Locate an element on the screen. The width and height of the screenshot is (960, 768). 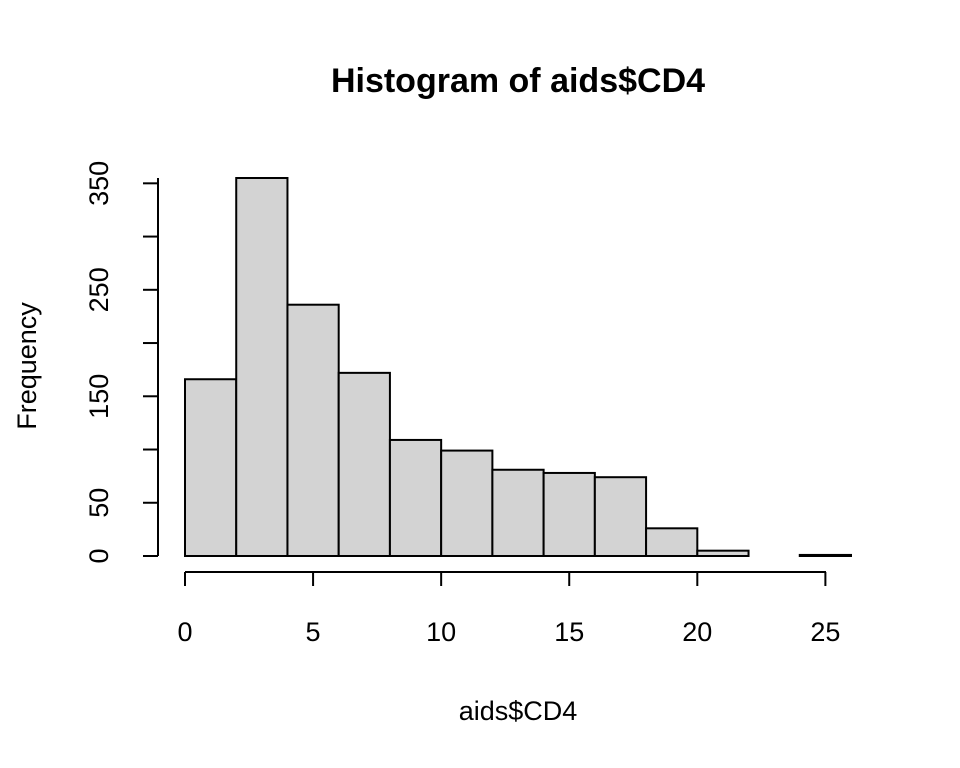
y-axis-ticks: 0 50 150 250 350 is located at coordinates (121, 362).